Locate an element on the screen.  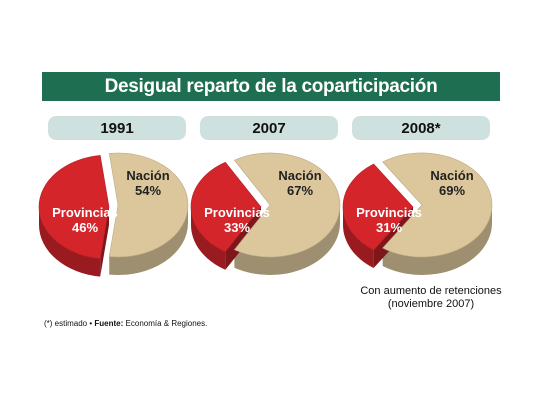
provincias-value: 46% is located at coordinates (85, 227).